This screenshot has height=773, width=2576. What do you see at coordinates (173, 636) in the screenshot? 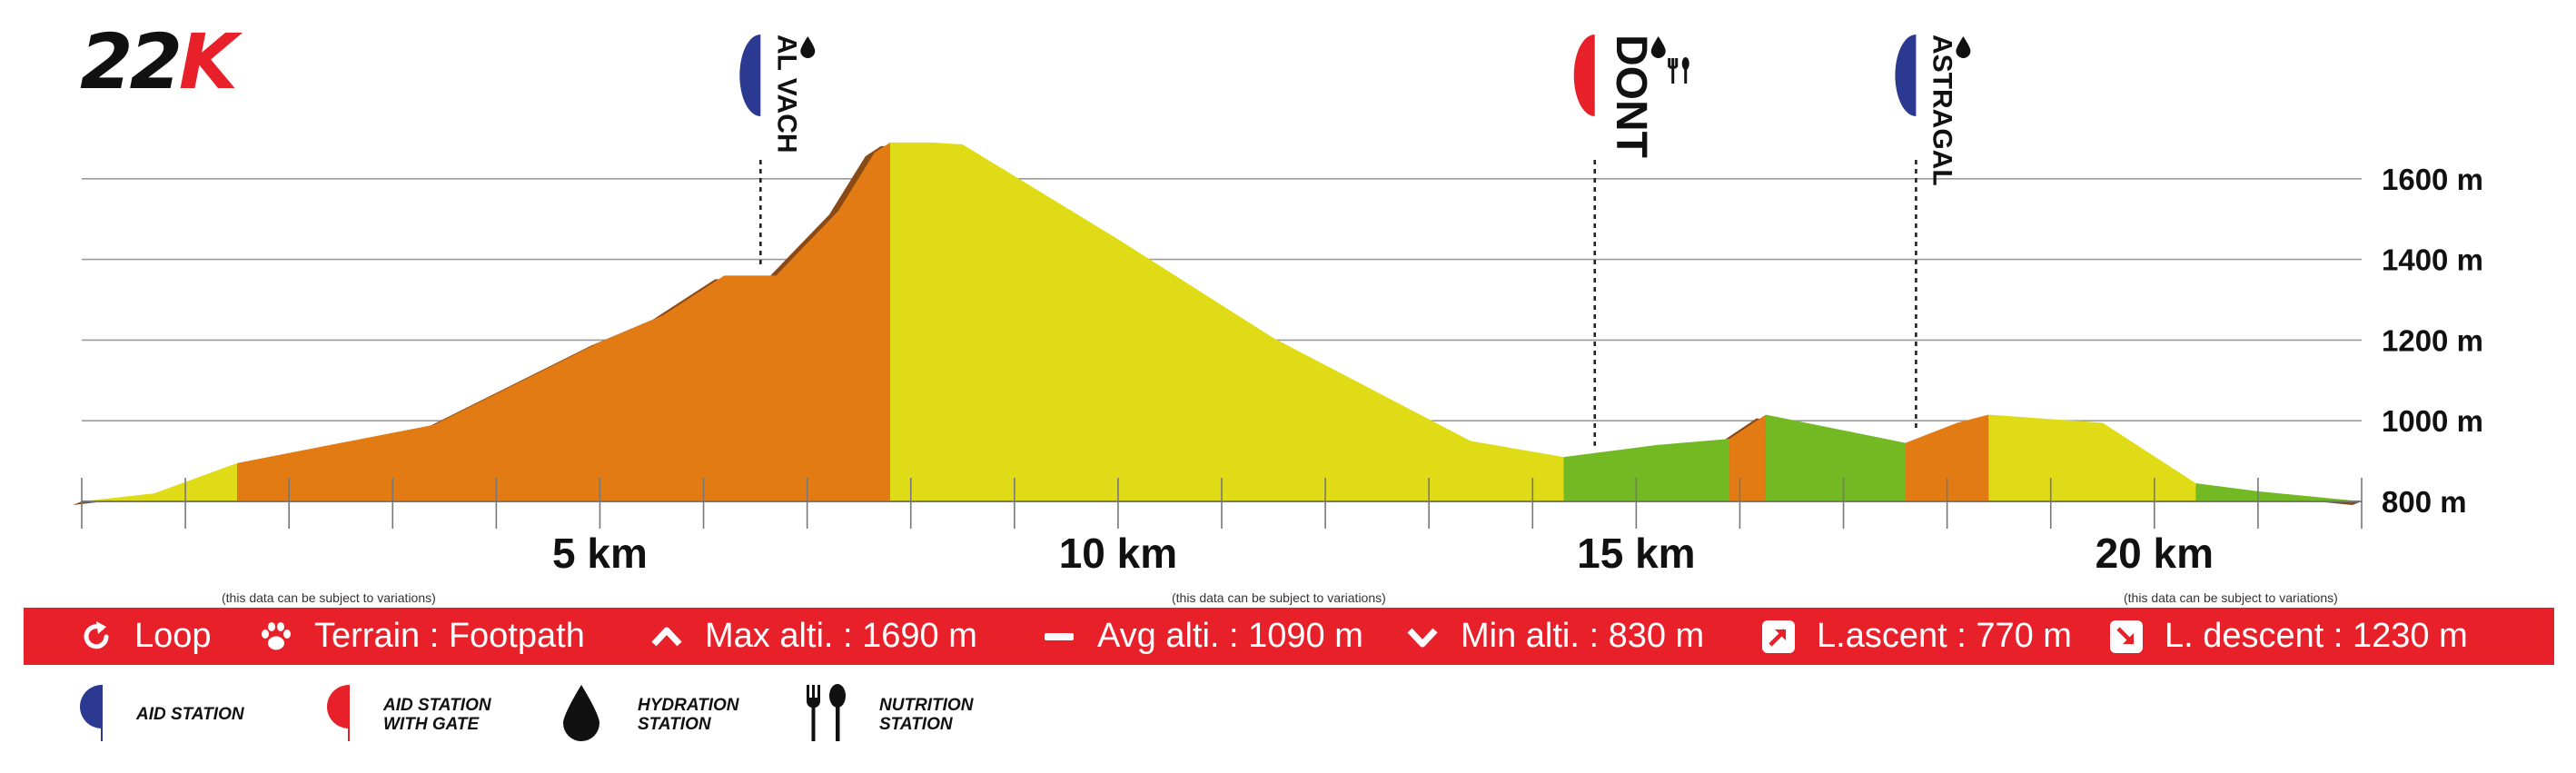
I see `stat-label: Loop` at bounding box center [173, 636].